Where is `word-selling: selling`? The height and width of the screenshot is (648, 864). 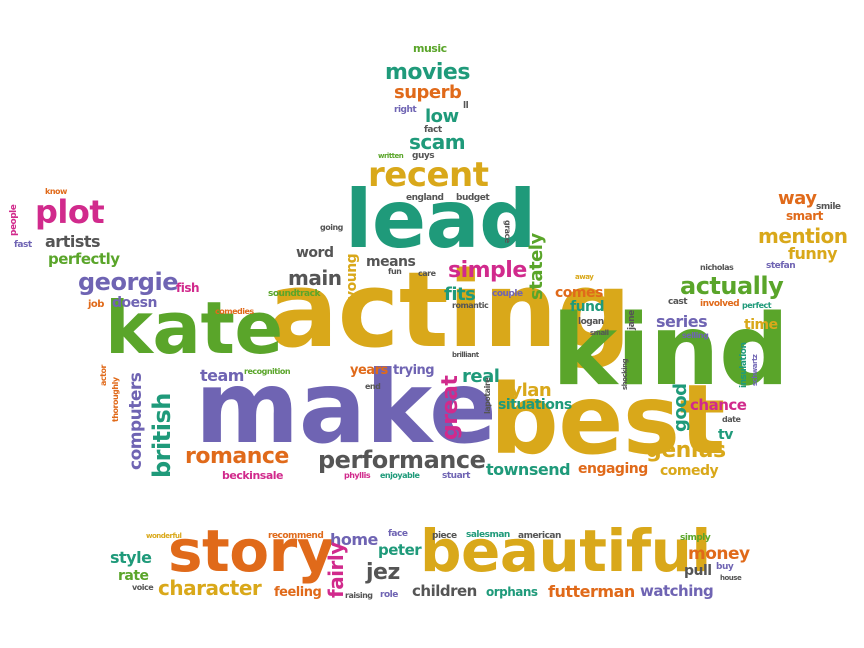
word-selling: selling is located at coordinates (695, 335).